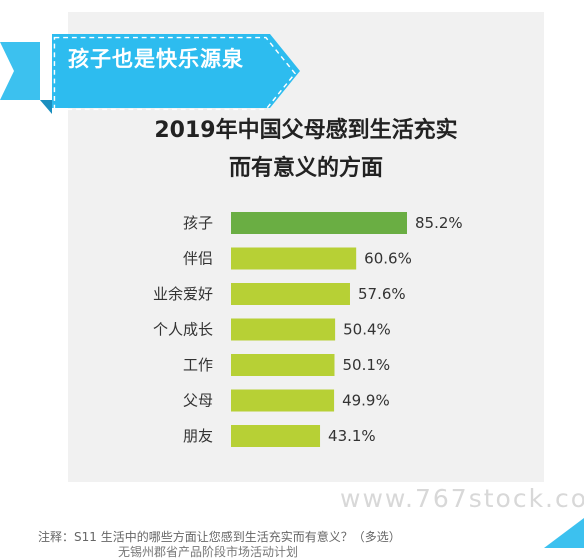  Describe the element at coordinates (366, 365) in the screenshot. I see `value-label: 50.1%` at that location.